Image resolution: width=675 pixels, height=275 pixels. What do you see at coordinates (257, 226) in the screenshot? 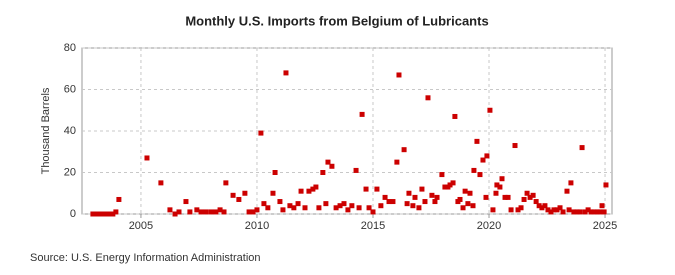
I see `x-tick-label: 2010` at bounding box center [257, 226].